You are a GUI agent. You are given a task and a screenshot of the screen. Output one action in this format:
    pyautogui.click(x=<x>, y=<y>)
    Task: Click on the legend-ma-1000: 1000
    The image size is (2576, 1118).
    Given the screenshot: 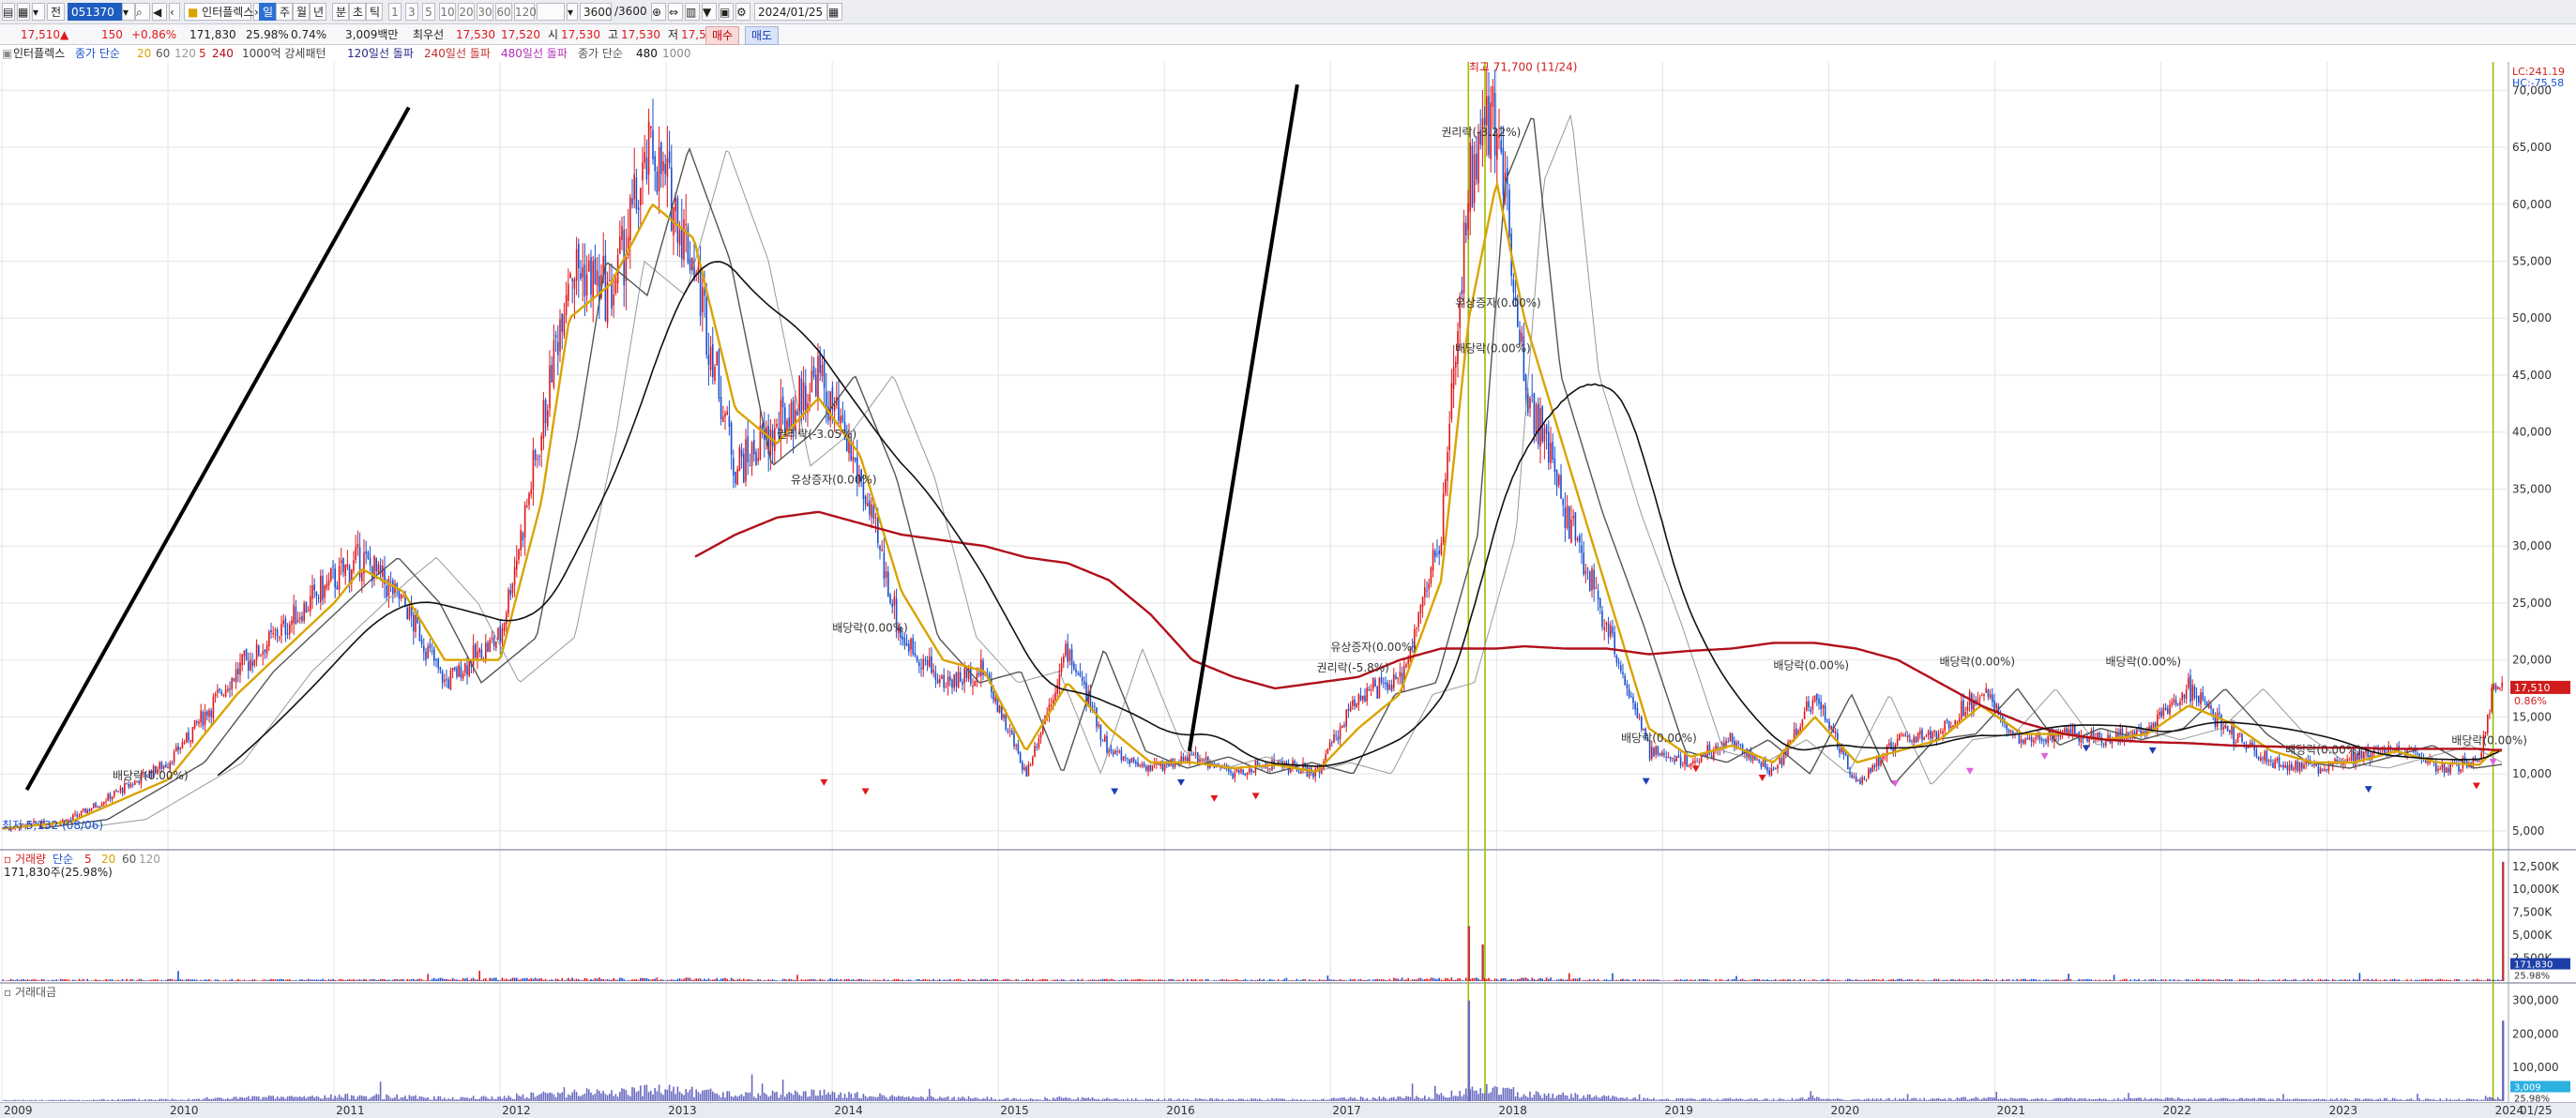 What is the action you would take?
    pyautogui.click(x=677, y=54)
    